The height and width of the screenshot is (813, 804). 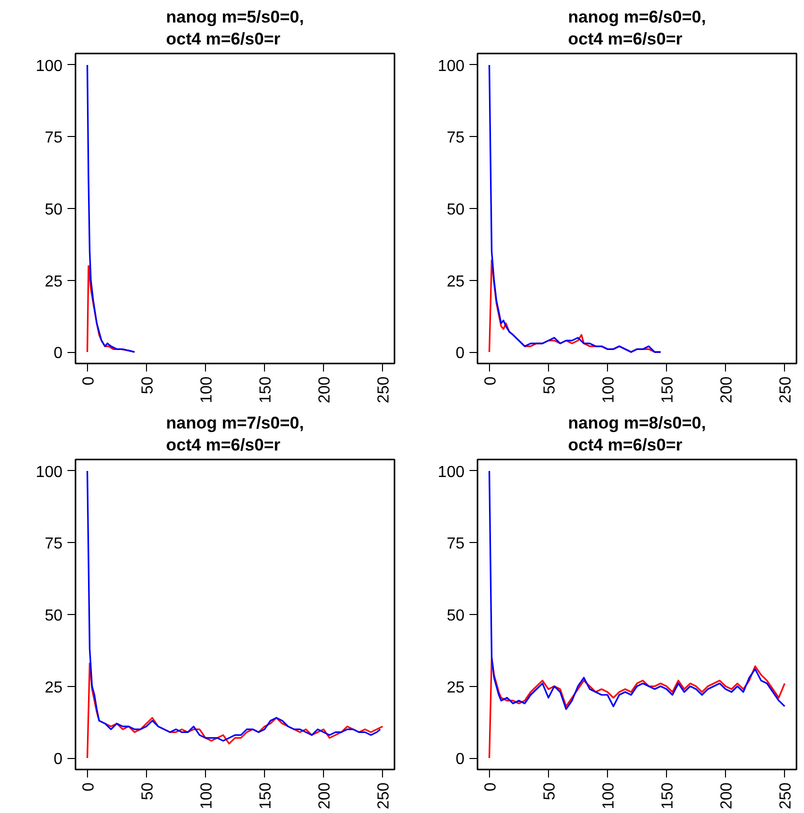 What do you see at coordinates (235, 28) in the screenshot?
I see `chart-title: nanog m=5/s0=0, oct4 m=6/s0=r` at bounding box center [235, 28].